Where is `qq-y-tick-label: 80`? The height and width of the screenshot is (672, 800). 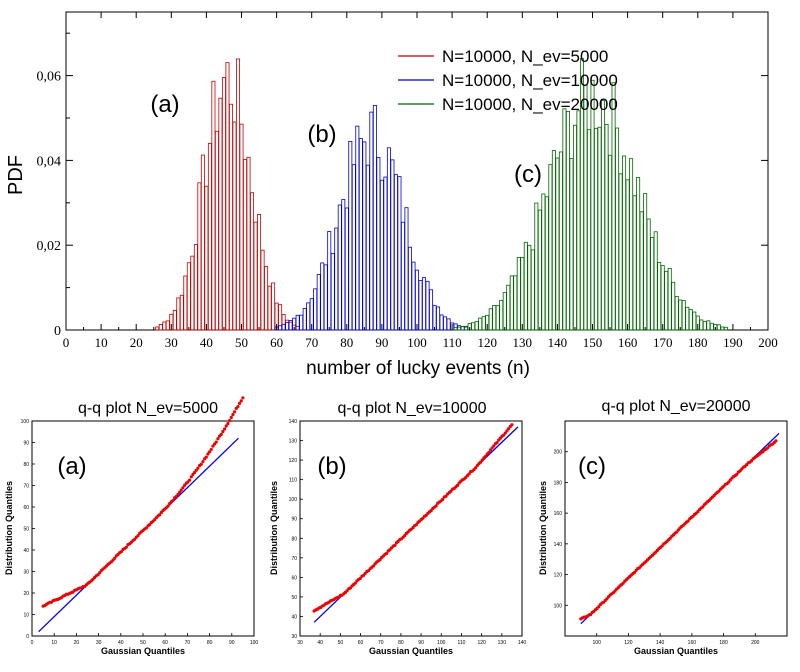 qq-y-tick-label: 80 is located at coordinates (294, 539).